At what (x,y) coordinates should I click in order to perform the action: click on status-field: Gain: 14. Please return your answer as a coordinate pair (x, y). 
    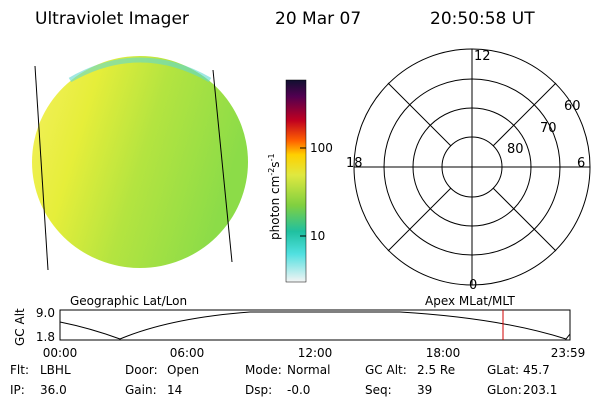
    Looking at the image, I should click on (153, 390).